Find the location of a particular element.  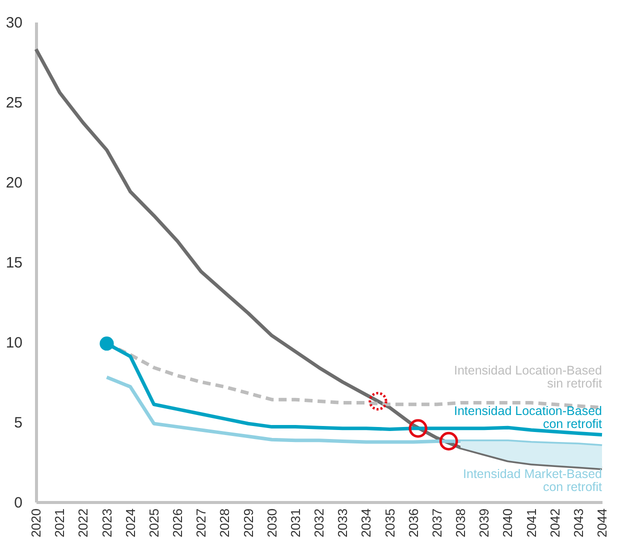

y-tick-label: 25 is located at coordinates (14, 103).